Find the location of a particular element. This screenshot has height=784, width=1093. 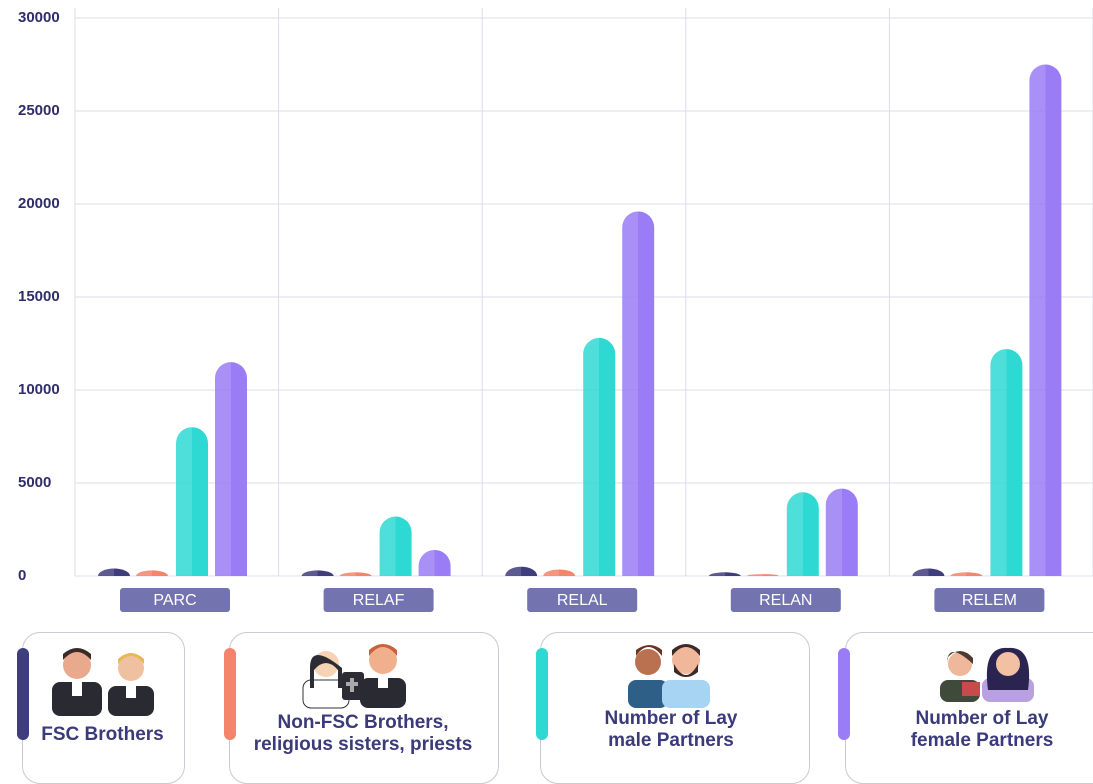

x-tick-label: RELAL is located at coordinates (582, 600).